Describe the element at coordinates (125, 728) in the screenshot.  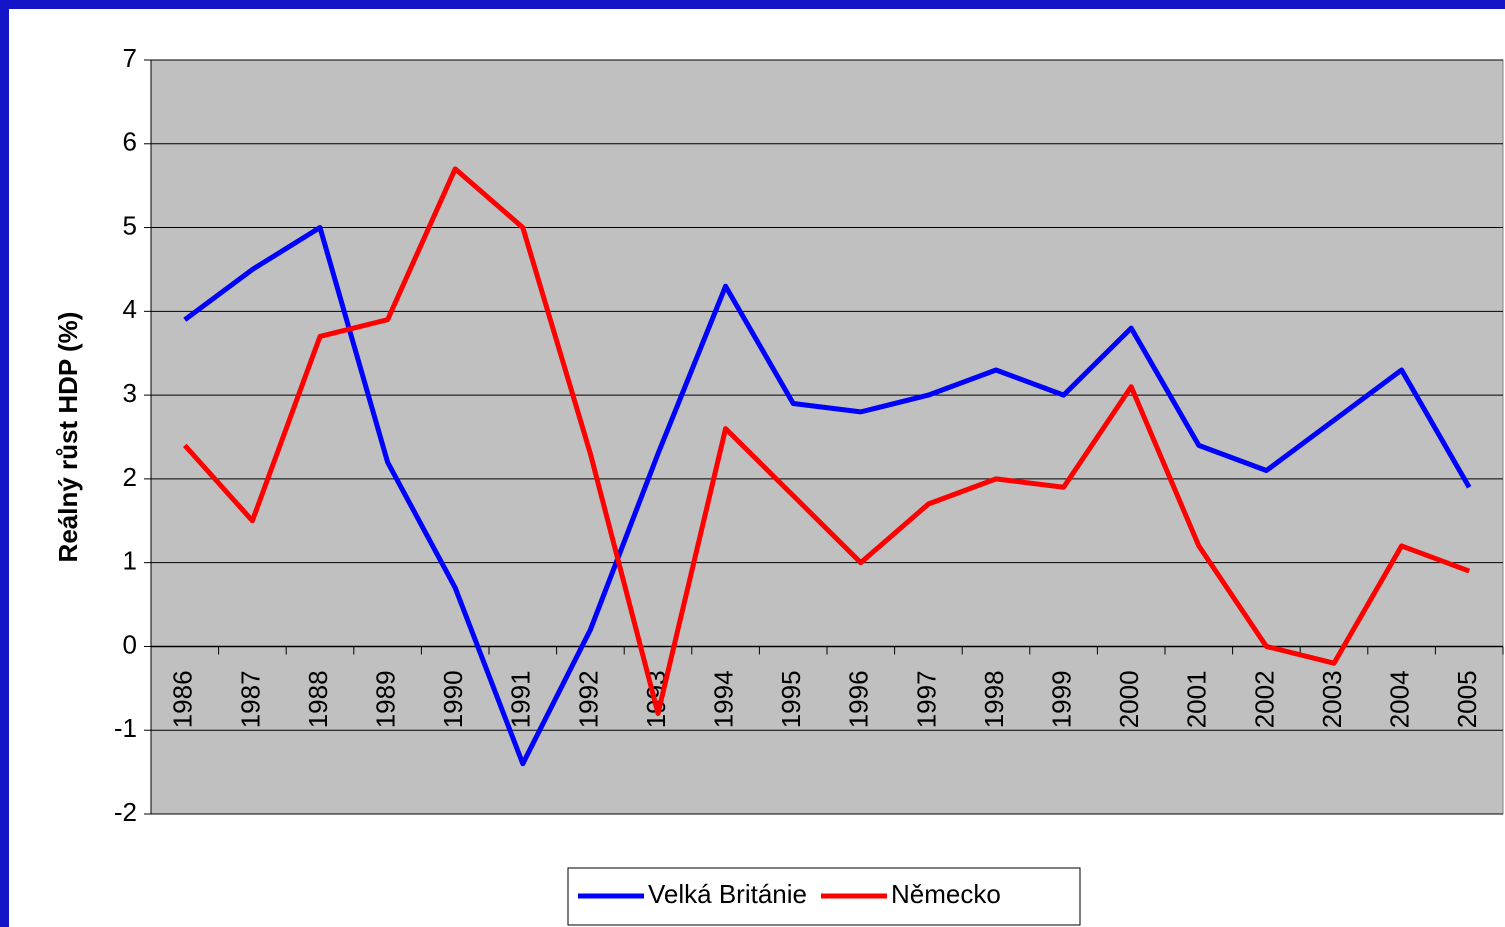
I see `y-tick-label: -1` at that location.